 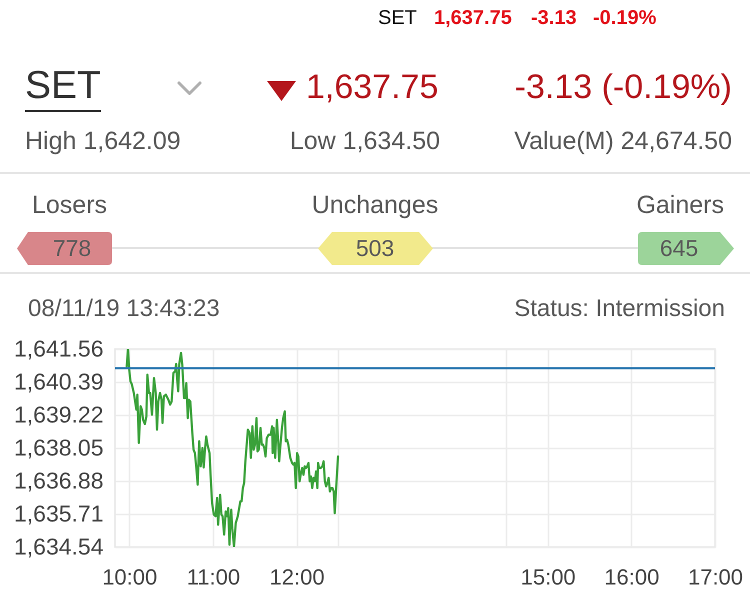 What do you see at coordinates (72, 247) in the screenshot?
I see `text: 778` at bounding box center [72, 247].